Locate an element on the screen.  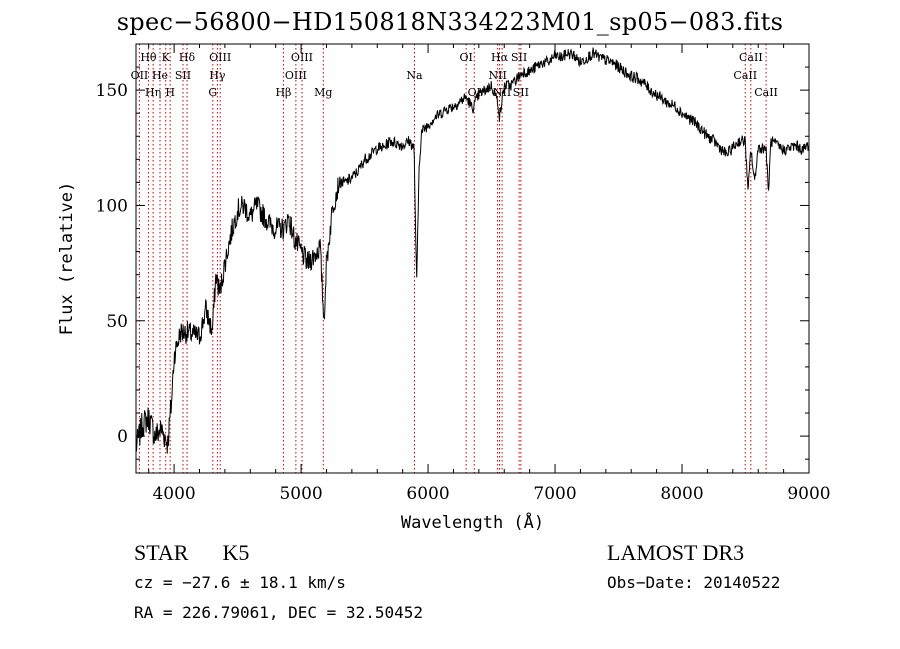
line-marker-label: Hβ is located at coordinates (283, 92).